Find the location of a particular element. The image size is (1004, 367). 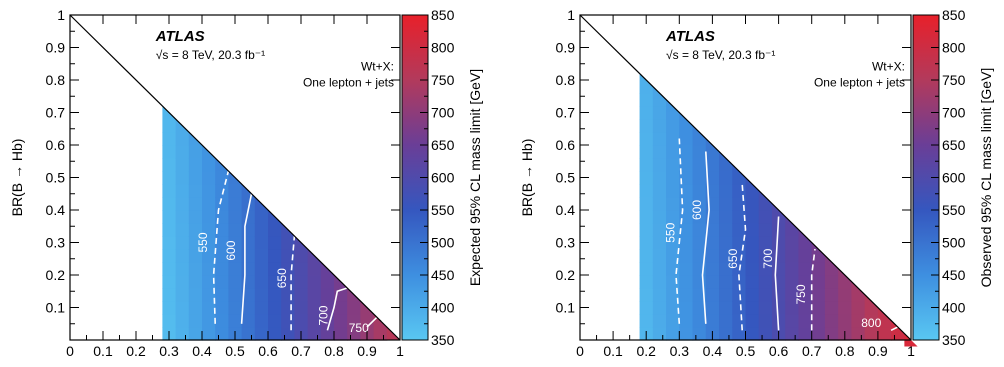

channel-label-1: Wt+X: is located at coordinates (888, 66).